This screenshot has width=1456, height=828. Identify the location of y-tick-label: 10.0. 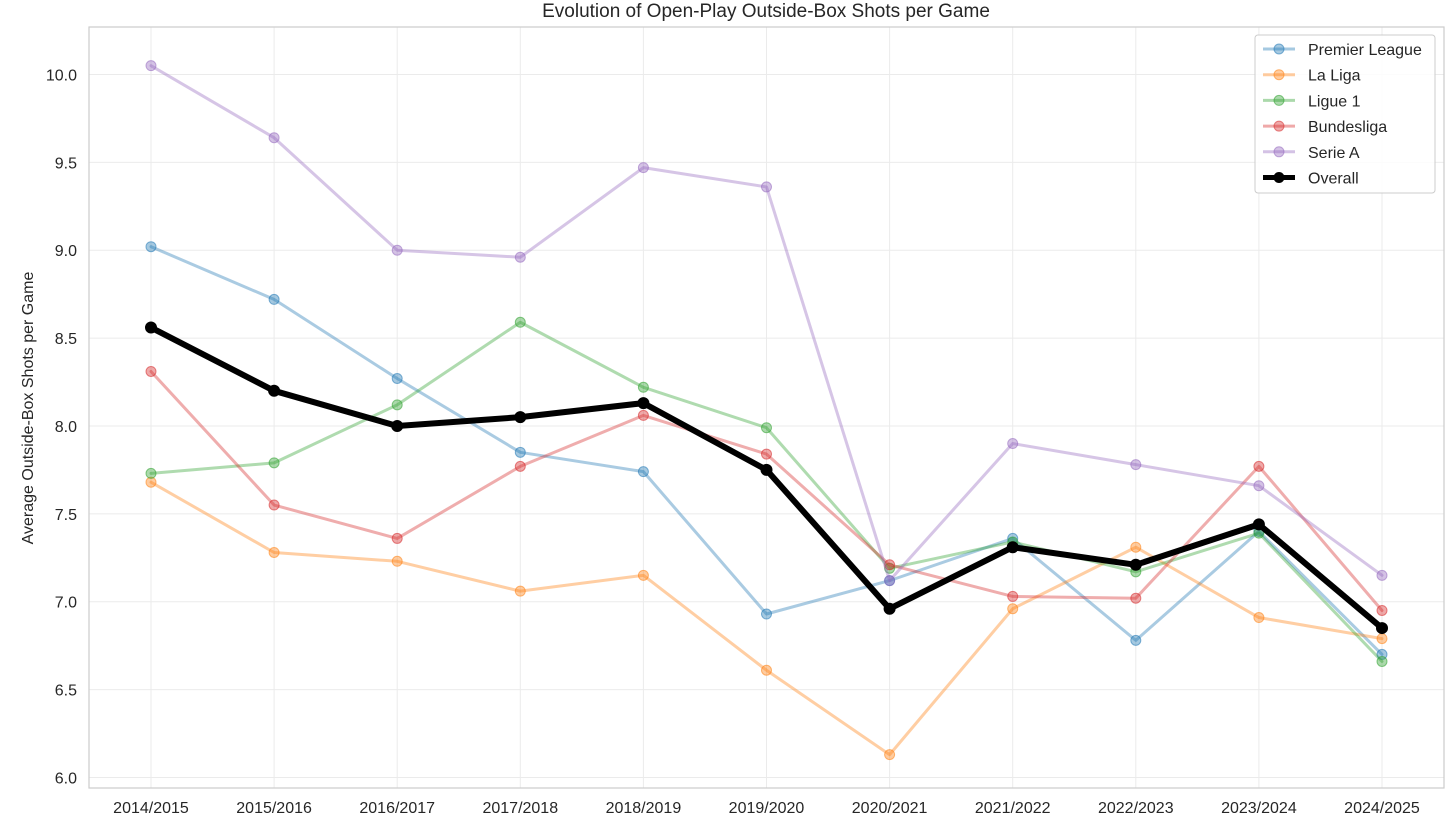
(61, 75).